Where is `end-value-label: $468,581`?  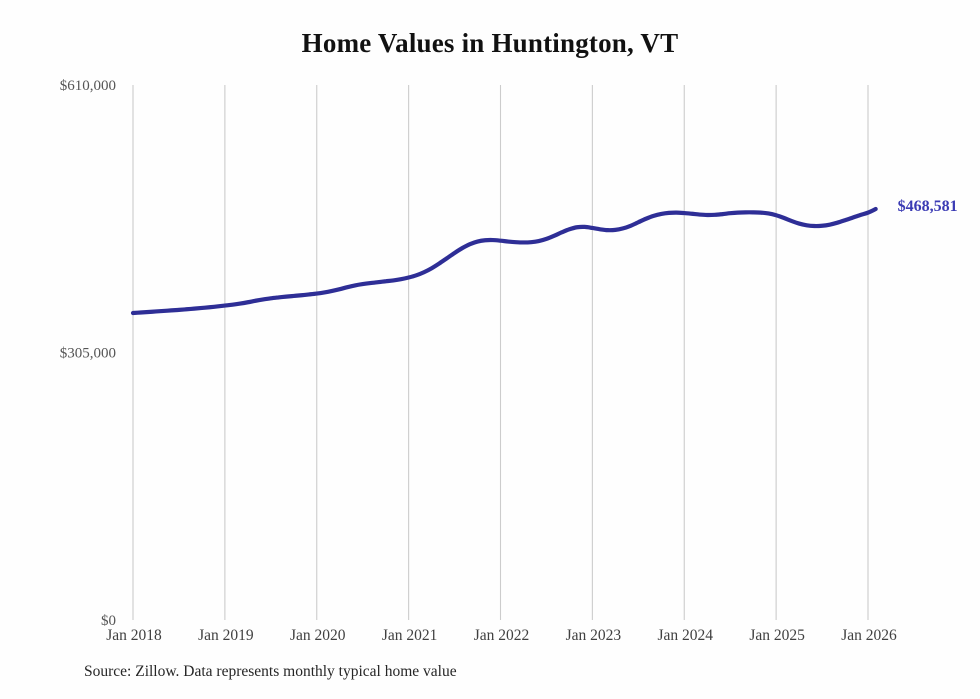 end-value-label: $468,581 is located at coordinates (928, 206).